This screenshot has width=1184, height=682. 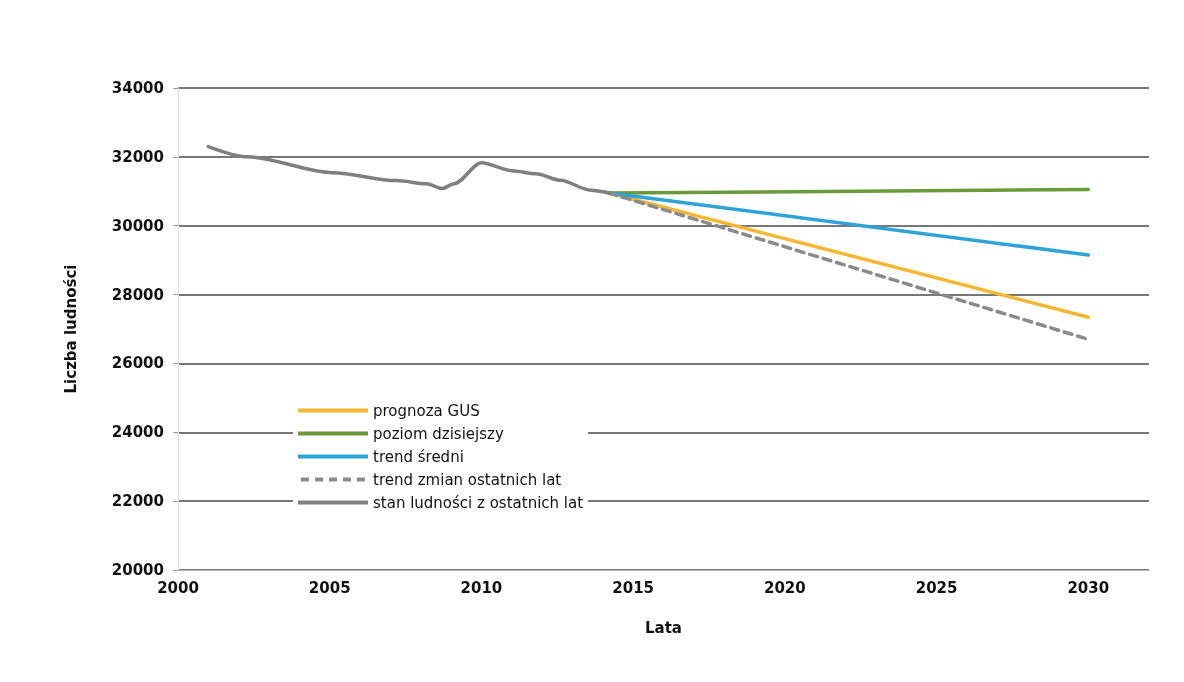 I want to click on legend-label: trend średni, so click(x=418, y=456).